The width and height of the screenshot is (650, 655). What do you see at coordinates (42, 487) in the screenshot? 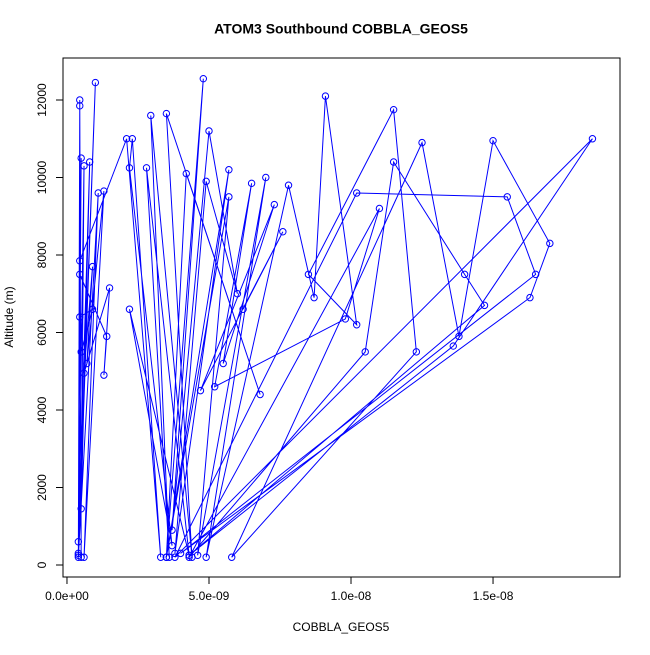
I see `y-tick-label: 2000` at bounding box center [42, 487].